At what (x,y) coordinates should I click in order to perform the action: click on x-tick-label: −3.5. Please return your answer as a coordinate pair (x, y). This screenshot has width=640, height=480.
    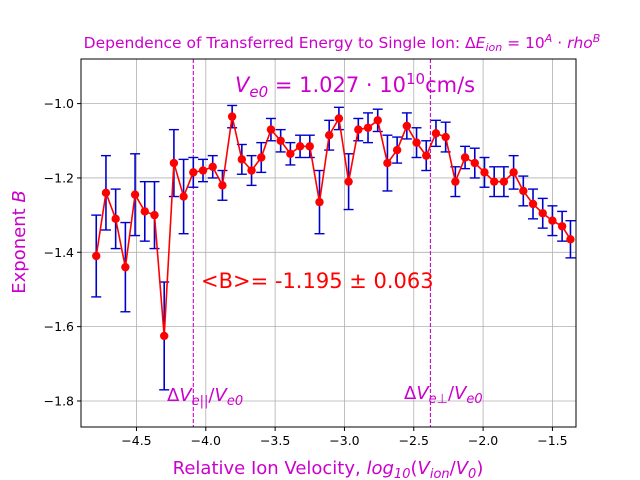
    Looking at the image, I should click on (275, 440).